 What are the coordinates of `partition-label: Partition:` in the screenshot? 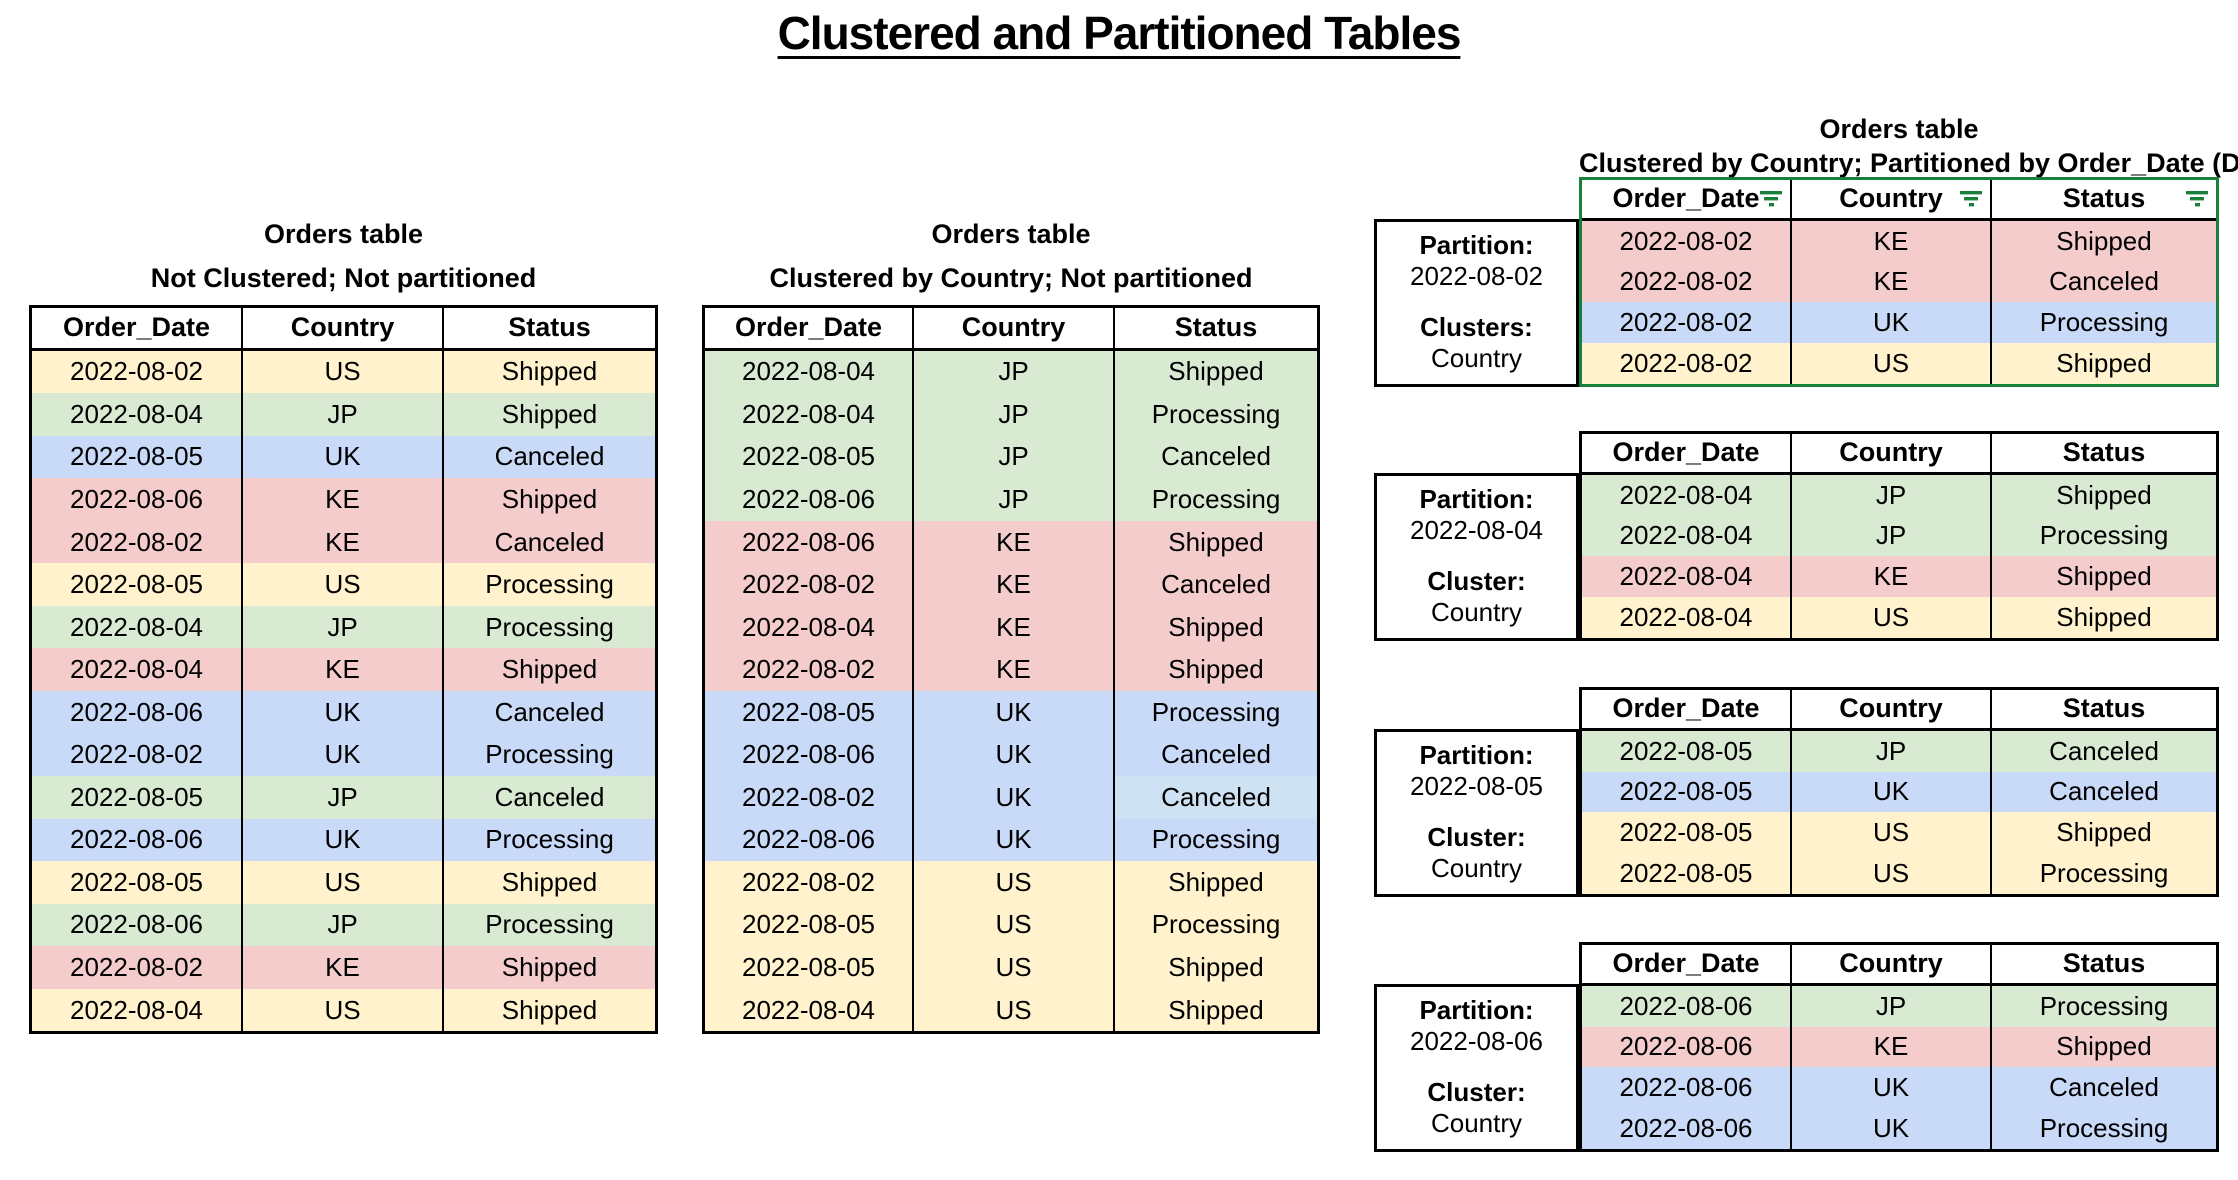 It's located at (1476, 755).